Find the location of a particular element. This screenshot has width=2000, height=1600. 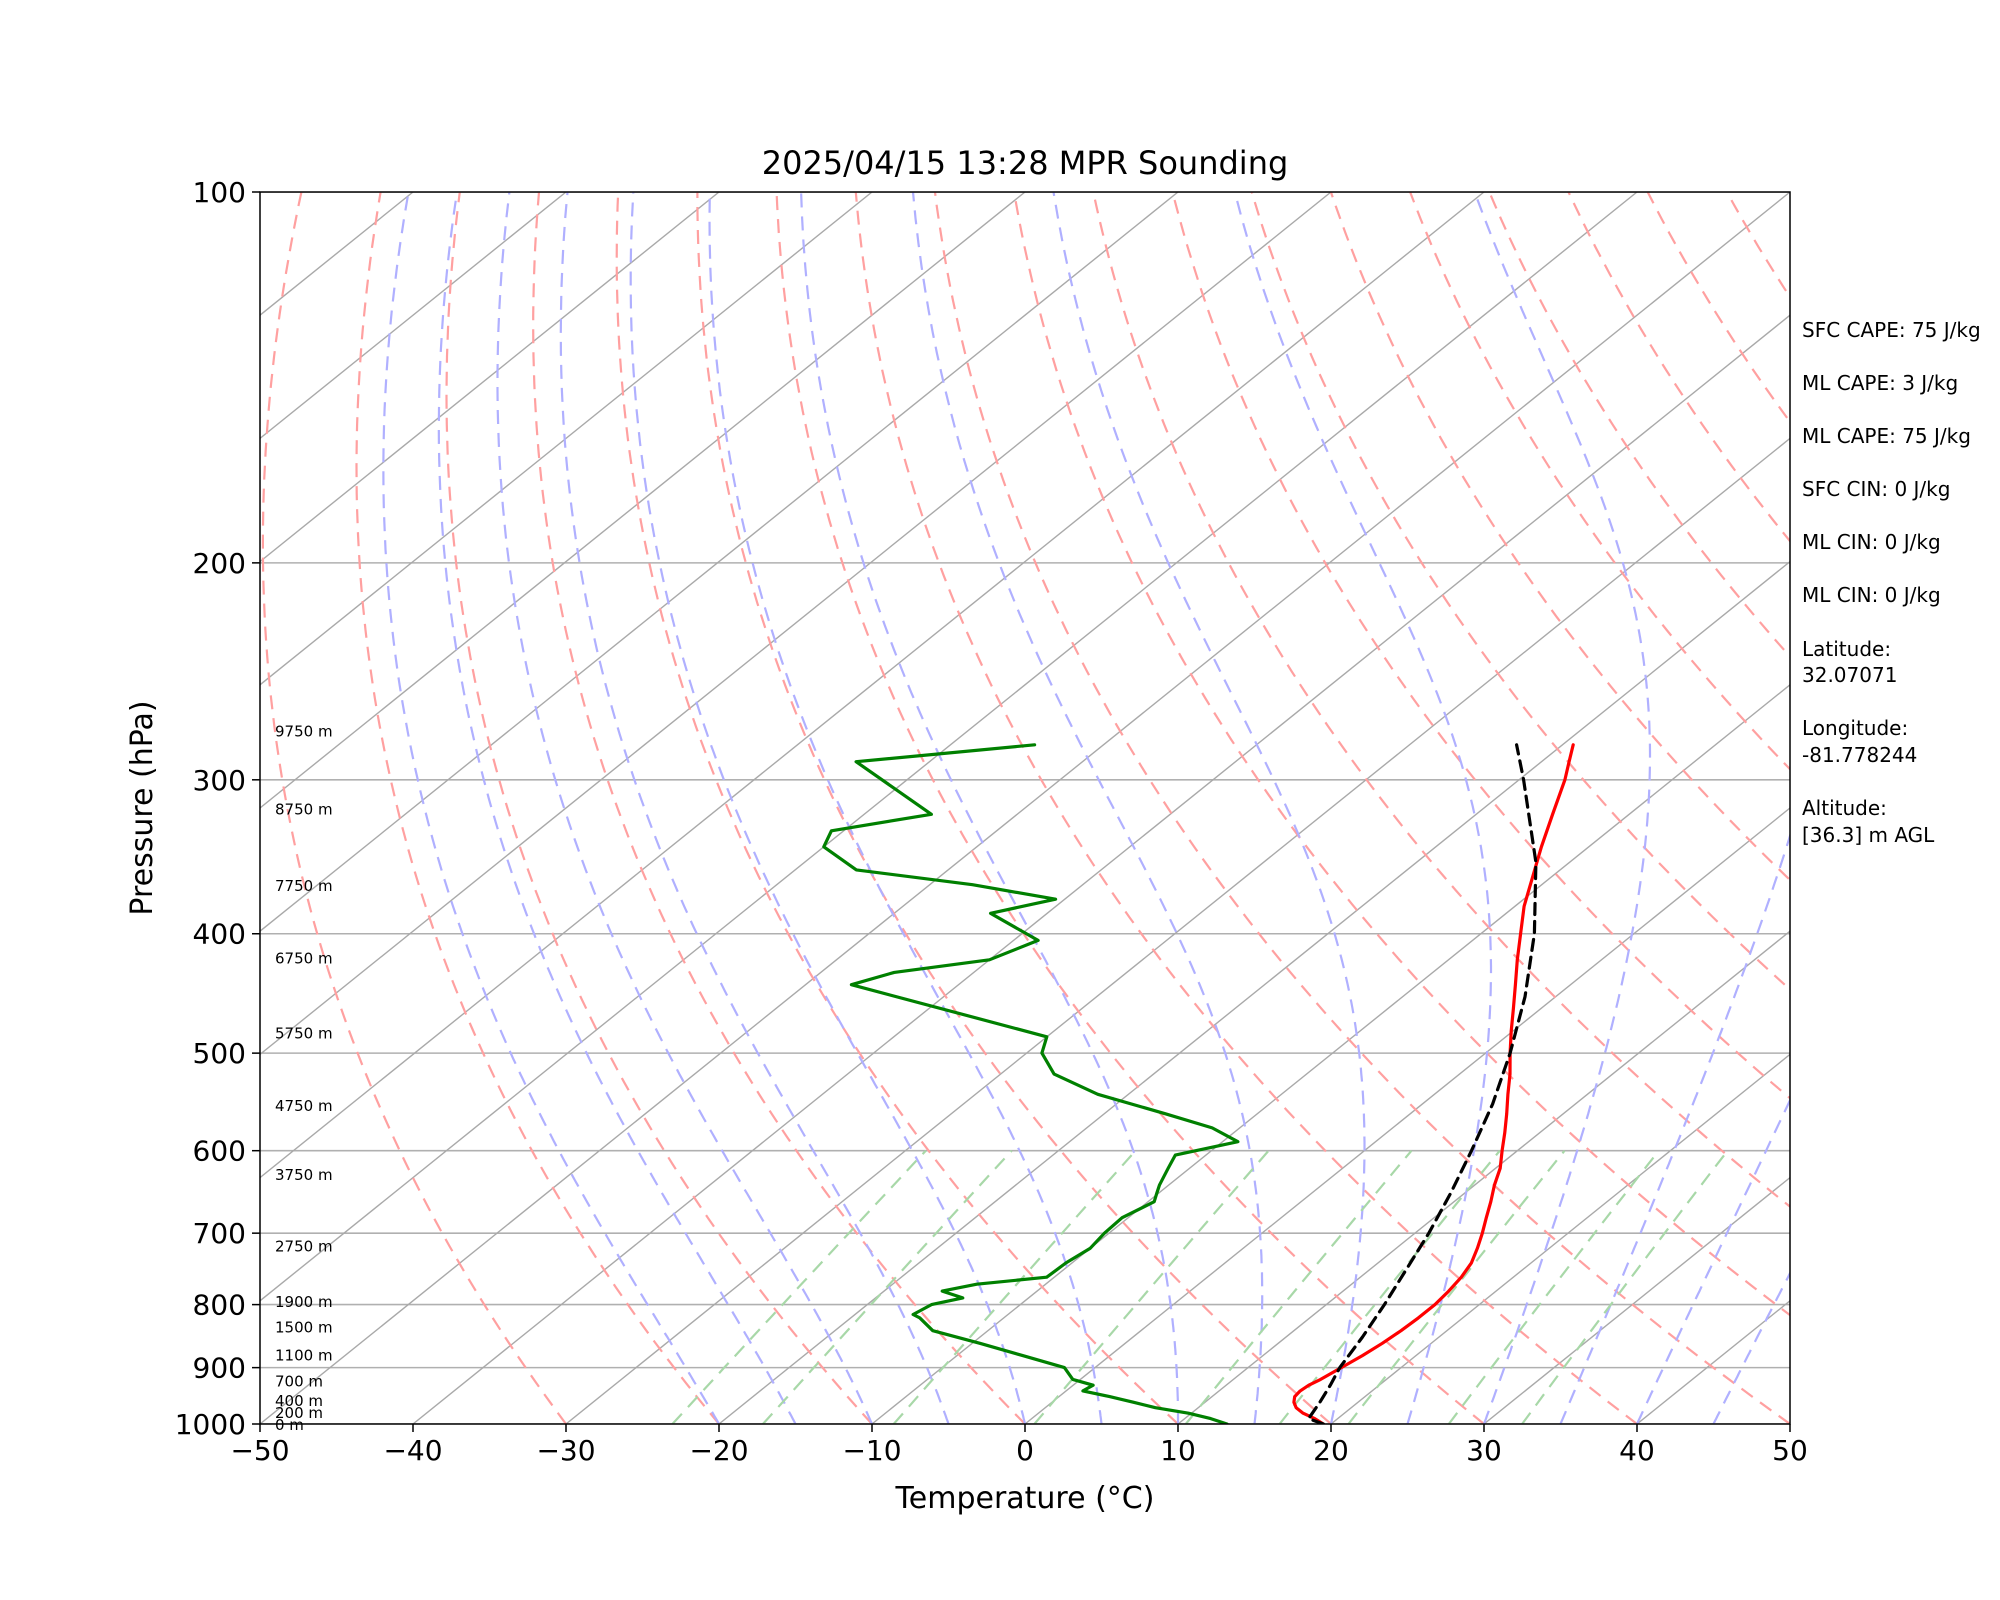

height-label: 6750 m is located at coordinates (304, 959).